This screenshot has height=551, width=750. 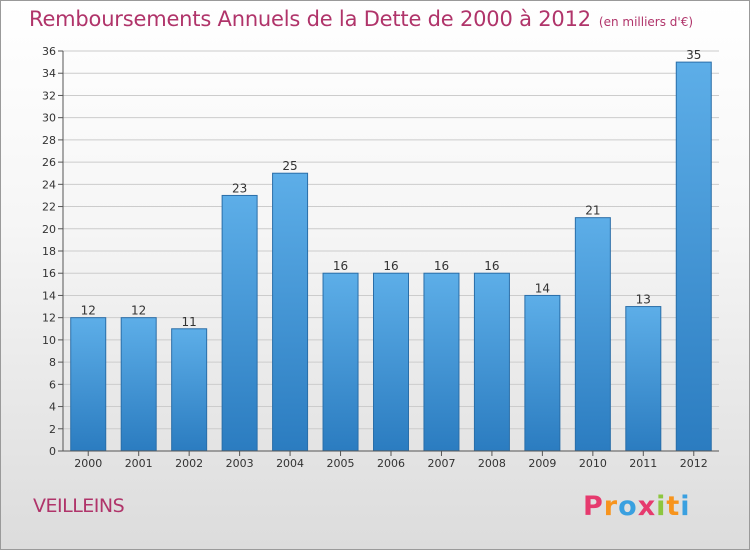 What do you see at coordinates (643, 300) in the screenshot?
I see `bar-value-label: 13` at bounding box center [643, 300].